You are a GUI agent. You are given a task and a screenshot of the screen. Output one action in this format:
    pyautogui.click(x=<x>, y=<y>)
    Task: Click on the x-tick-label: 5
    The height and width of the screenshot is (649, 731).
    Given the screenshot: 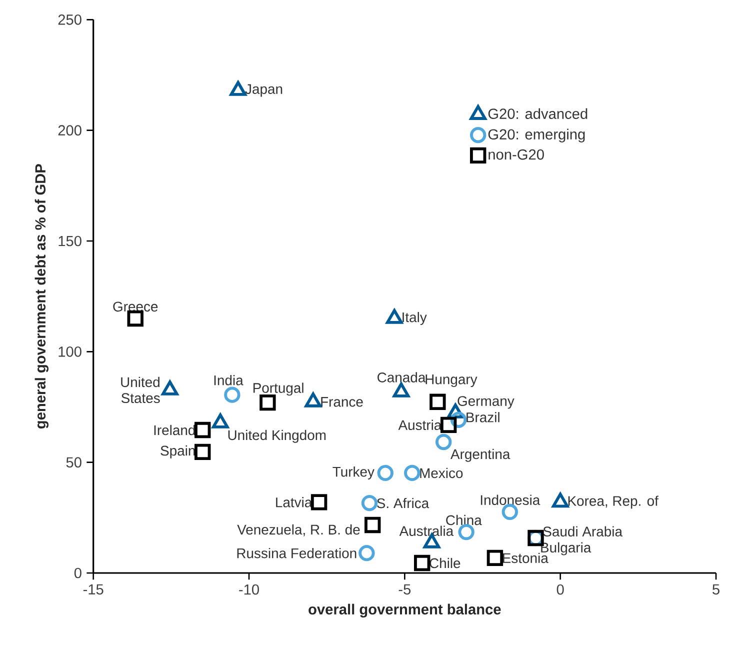 What is the action you would take?
    pyautogui.click(x=716, y=589)
    